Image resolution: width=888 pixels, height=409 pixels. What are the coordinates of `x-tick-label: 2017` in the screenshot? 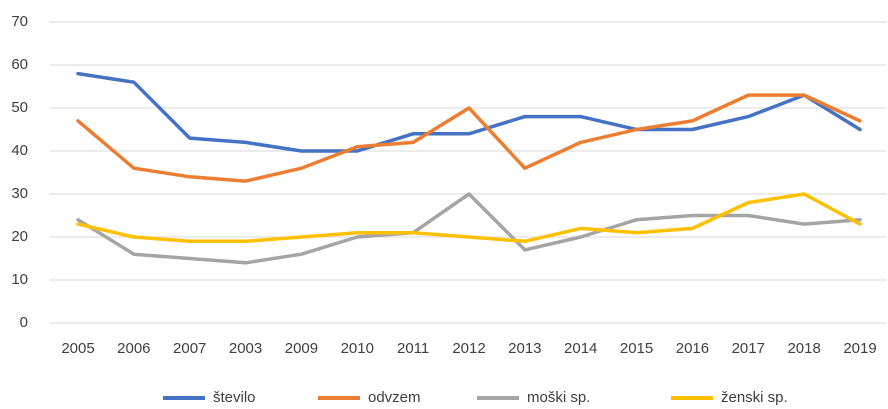 It's located at (748, 348).